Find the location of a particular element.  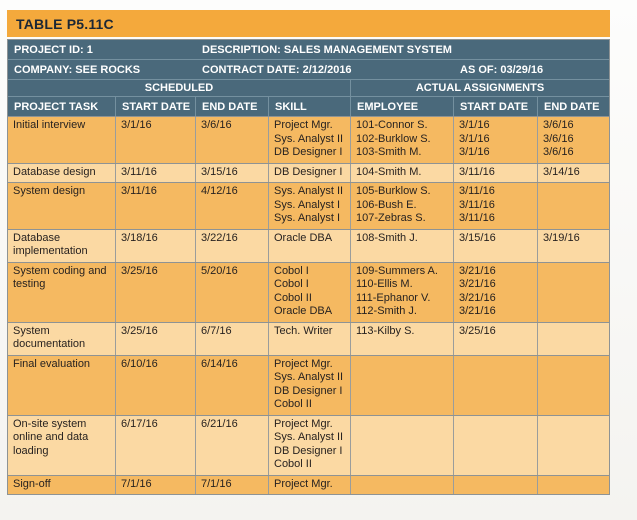

cell-skill: DB Designer I is located at coordinates (310, 172).